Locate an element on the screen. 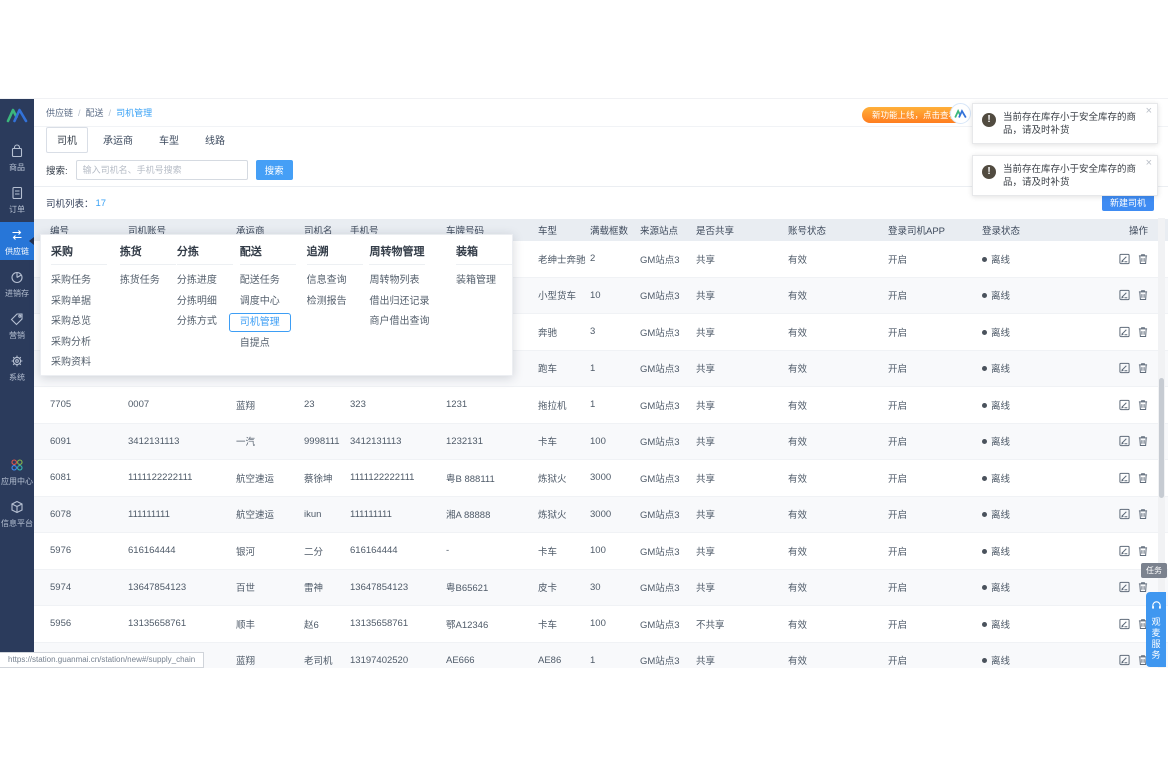  menu-item: 采购分析 is located at coordinates (71, 342).